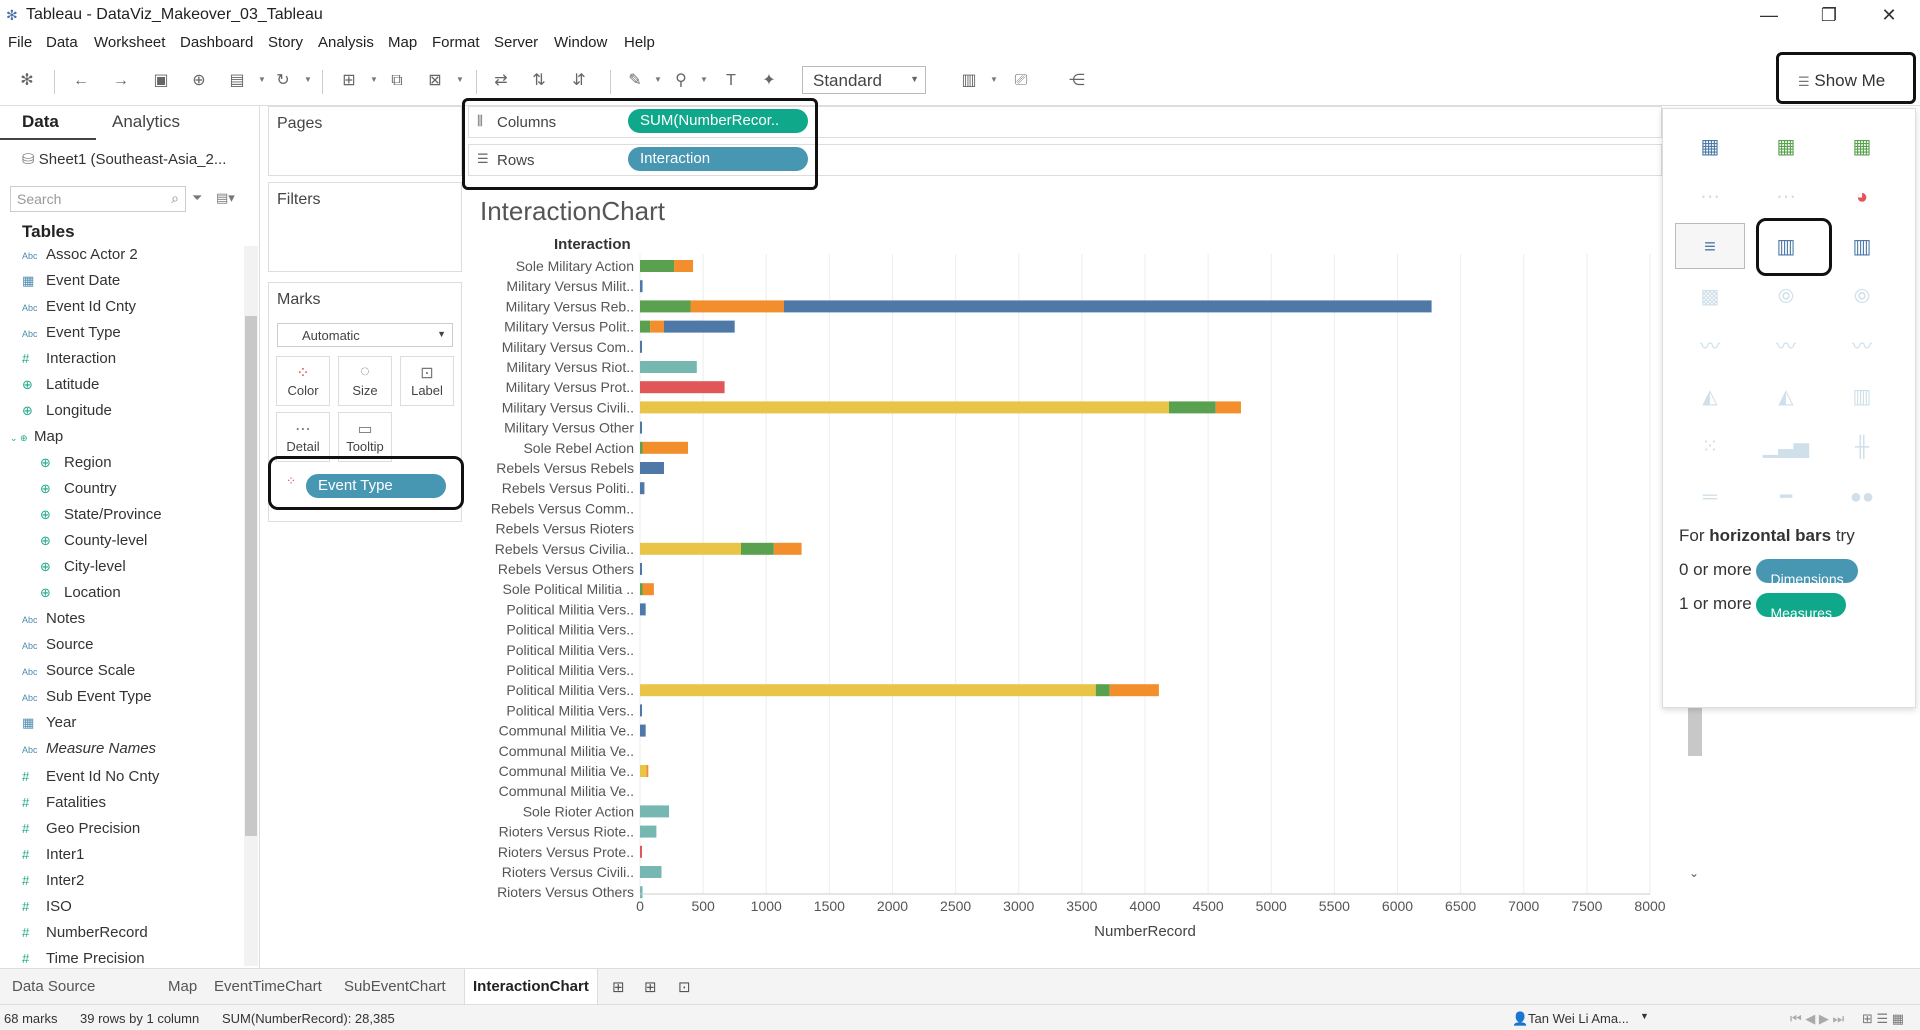 The image size is (1920, 1030). Describe the element at coordinates (1889, 15) in the screenshot. I see `close-button: ✕` at that location.